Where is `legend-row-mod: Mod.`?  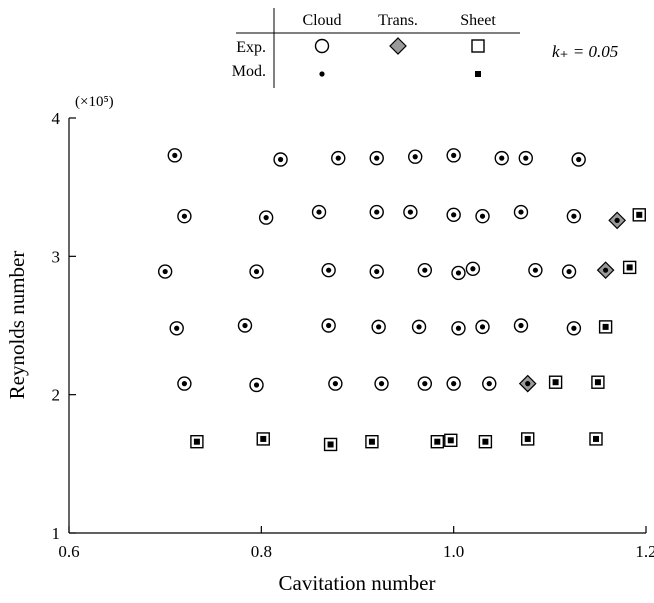 legend-row-mod: Mod. is located at coordinates (249, 71).